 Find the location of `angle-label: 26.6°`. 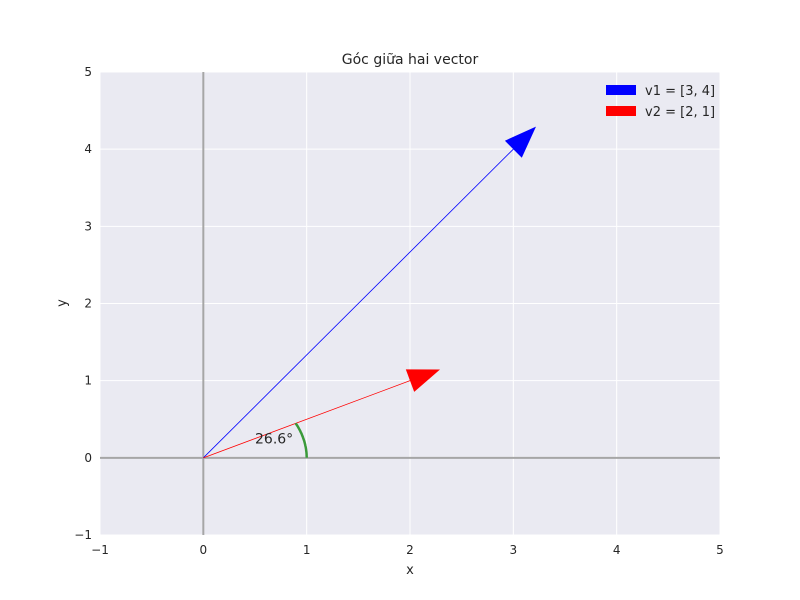

angle-label: 26.6° is located at coordinates (274, 440).